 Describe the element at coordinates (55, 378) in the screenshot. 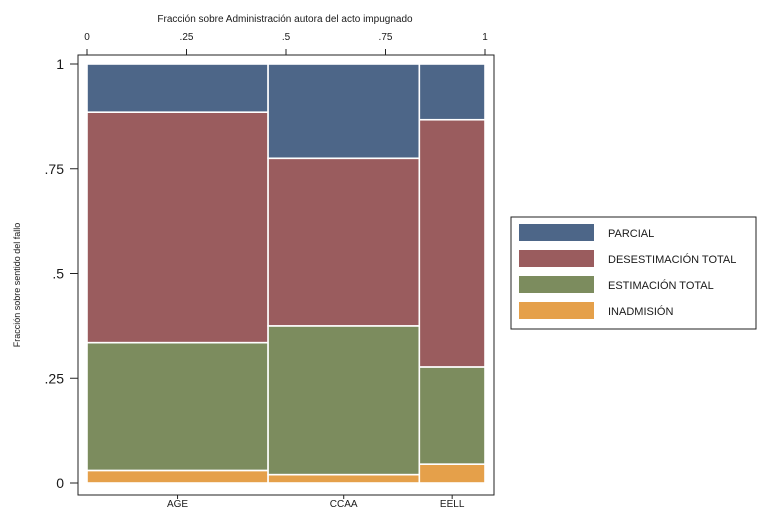

I see `y-tick-label: .25` at that location.